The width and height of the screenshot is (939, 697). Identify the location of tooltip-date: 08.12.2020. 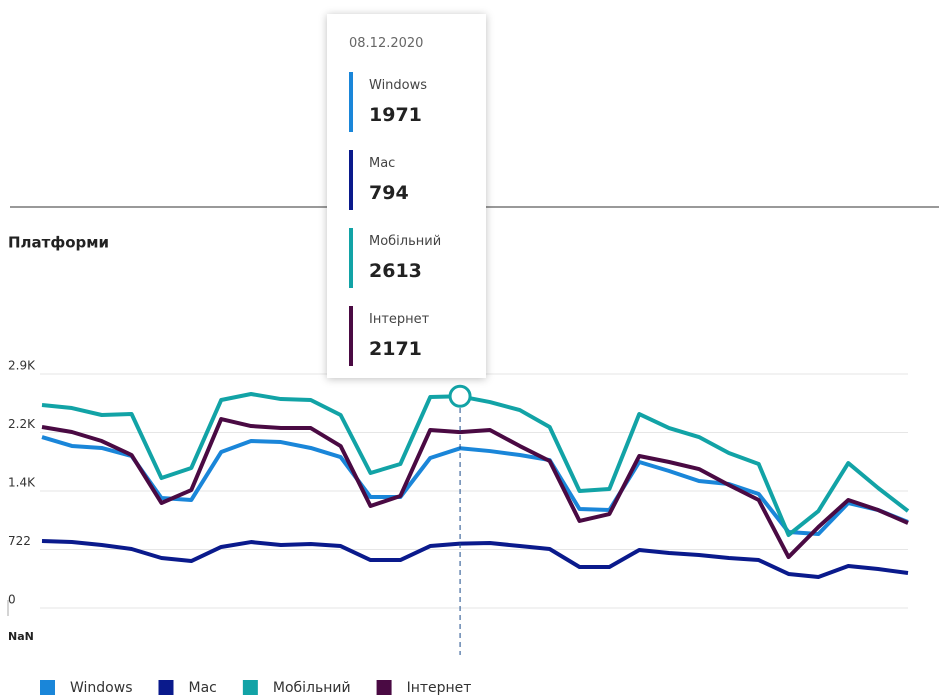
(386, 43).